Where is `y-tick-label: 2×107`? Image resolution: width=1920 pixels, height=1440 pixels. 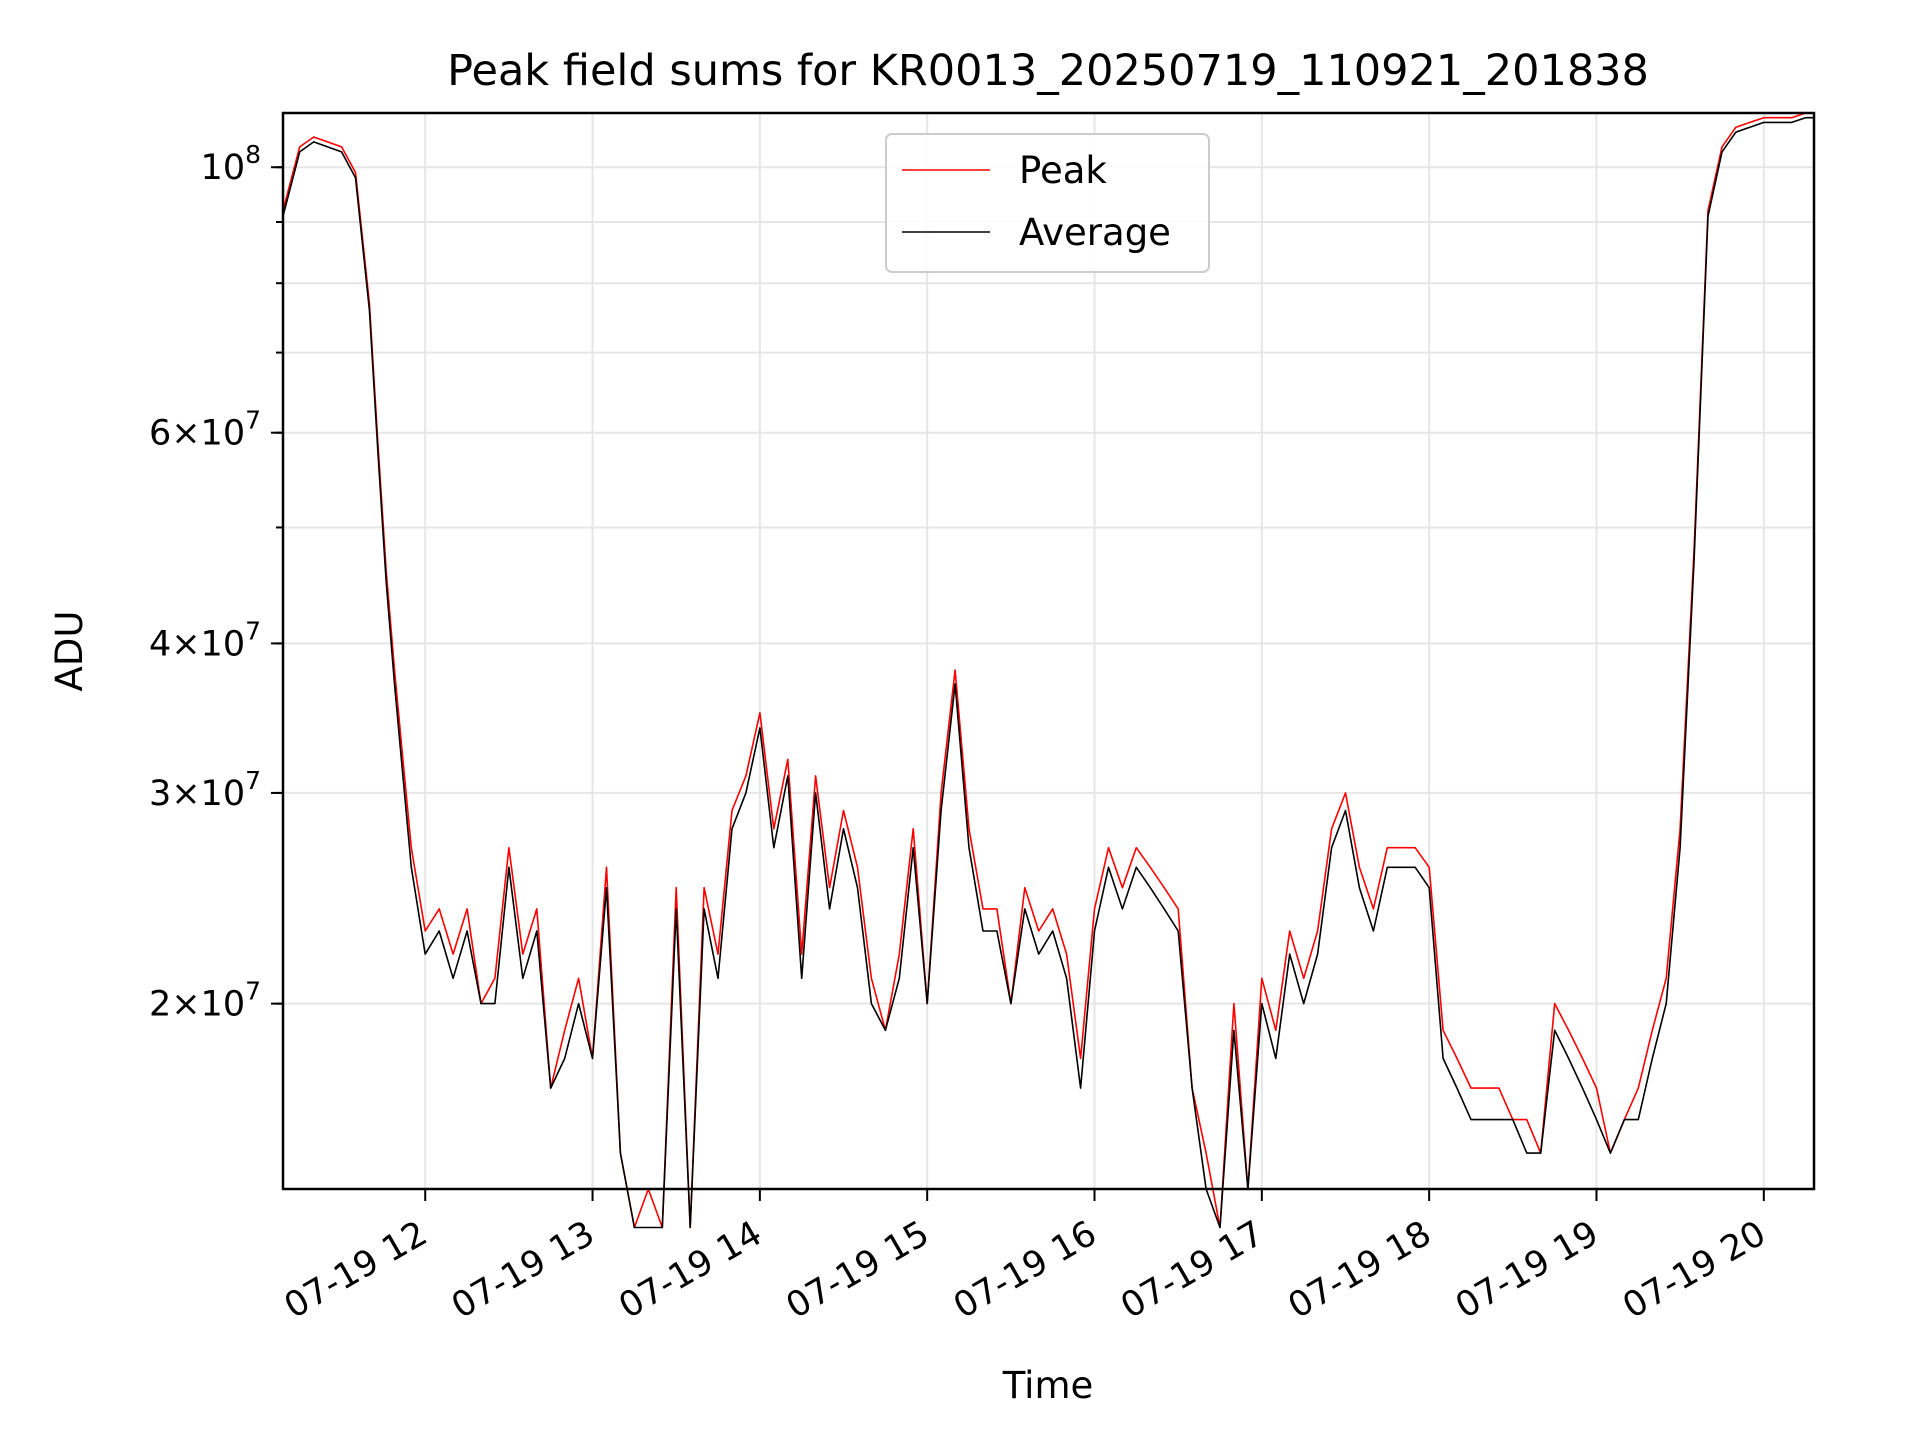
y-tick-label: 2×107 is located at coordinates (205, 1001).